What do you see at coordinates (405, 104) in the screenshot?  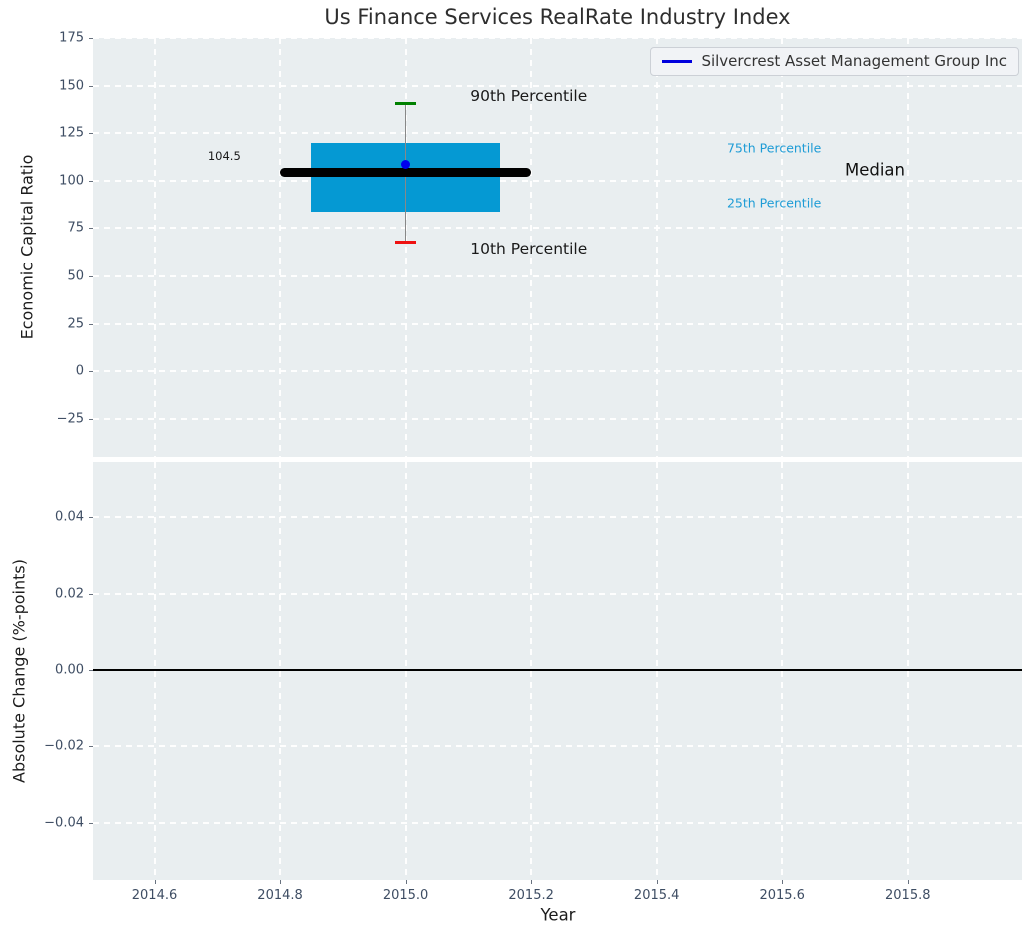 I see `p90-cap` at bounding box center [405, 104].